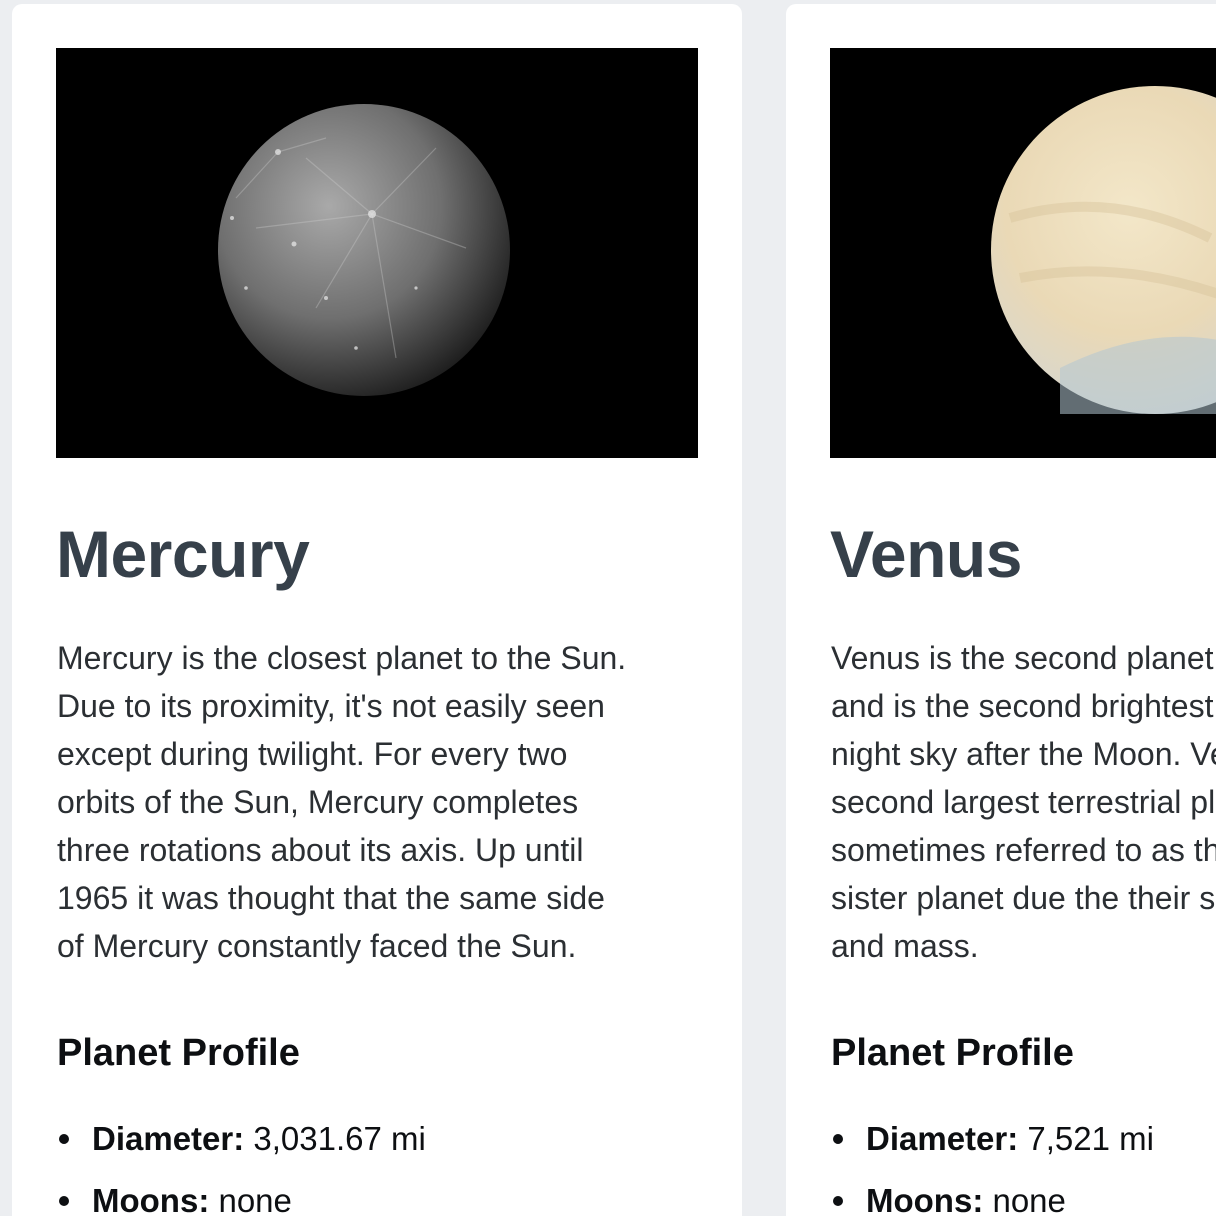  I want to click on description-line: of Mercury constantly faced the Sun., so click(317, 946).